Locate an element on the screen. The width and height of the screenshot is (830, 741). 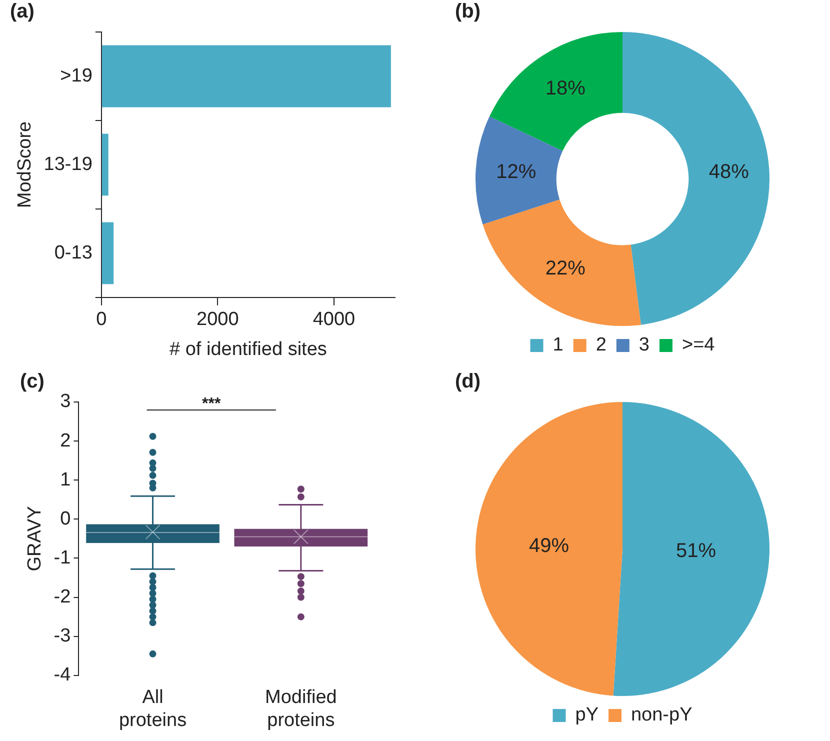
legend-label: 3 is located at coordinates (644, 345).